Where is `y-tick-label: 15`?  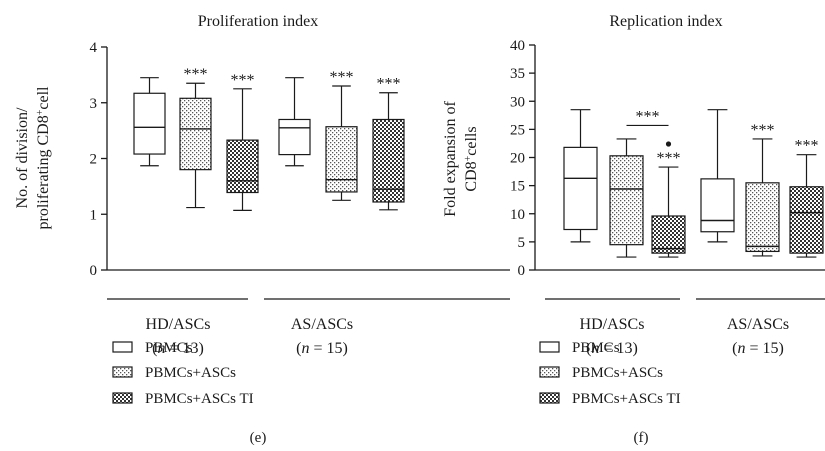 y-tick-label: 15 is located at coordinates (517, 187).